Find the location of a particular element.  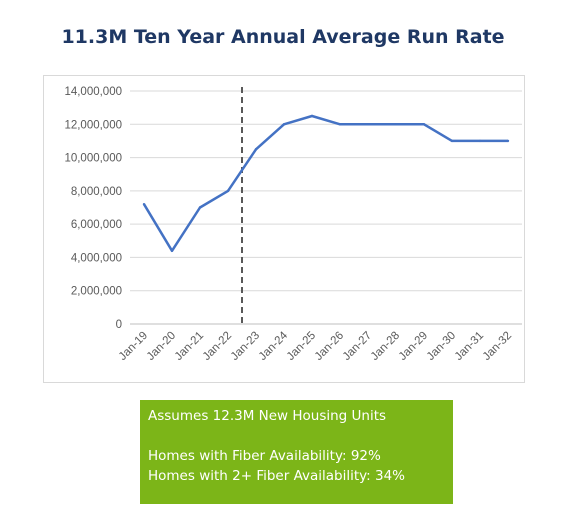

y-tick-label: 14,000,000 is located at coordinates (93, 92).